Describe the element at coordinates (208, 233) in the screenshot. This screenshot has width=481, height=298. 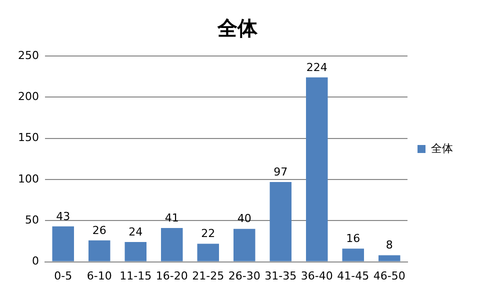
I see `data-label: 22` at that location.